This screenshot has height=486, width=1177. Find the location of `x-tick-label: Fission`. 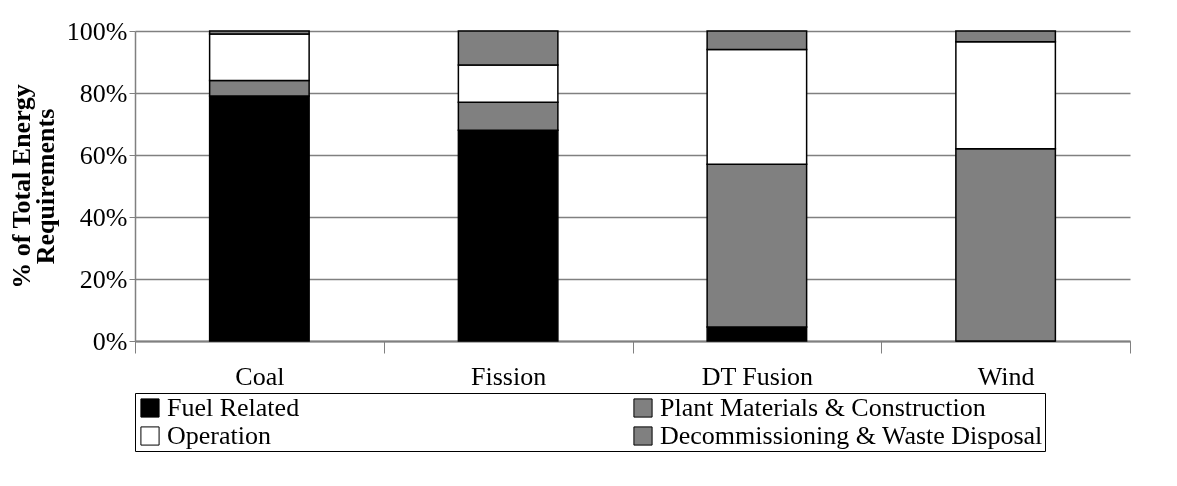

x-tick-label: Fission is located at coordinates (509, 376).